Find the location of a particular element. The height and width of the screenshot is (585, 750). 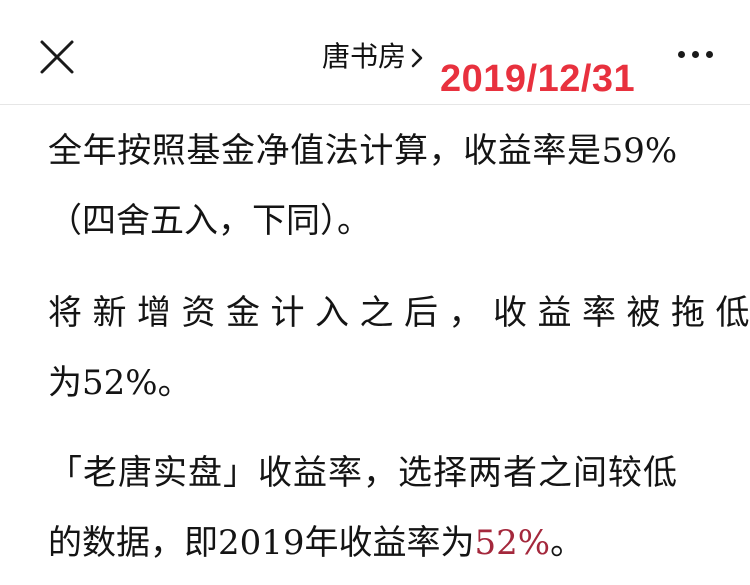

close-button is located at coordinates (57, 57).